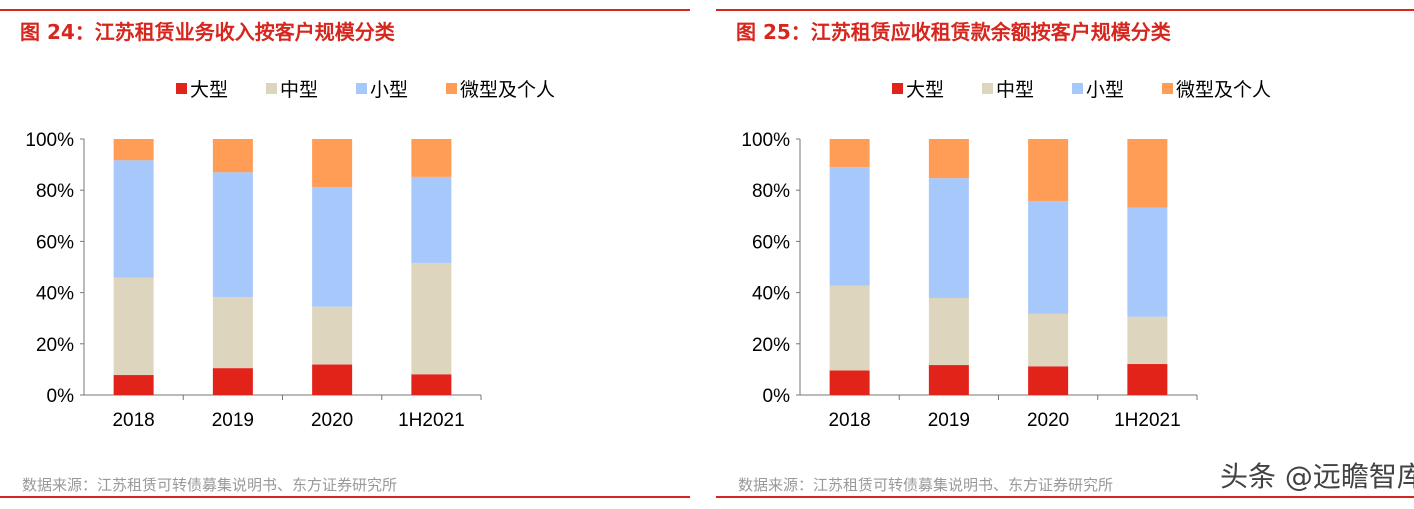 The image size is (1414, 509). What do you see at coordinates (1317, 476) in the screenshot?
I see `watermark: 头条 @远瞻智库` at bounding box center [1317, 476].